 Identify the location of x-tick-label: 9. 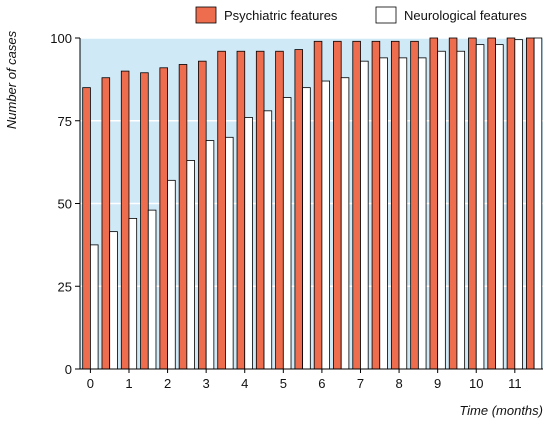
(437, 383).